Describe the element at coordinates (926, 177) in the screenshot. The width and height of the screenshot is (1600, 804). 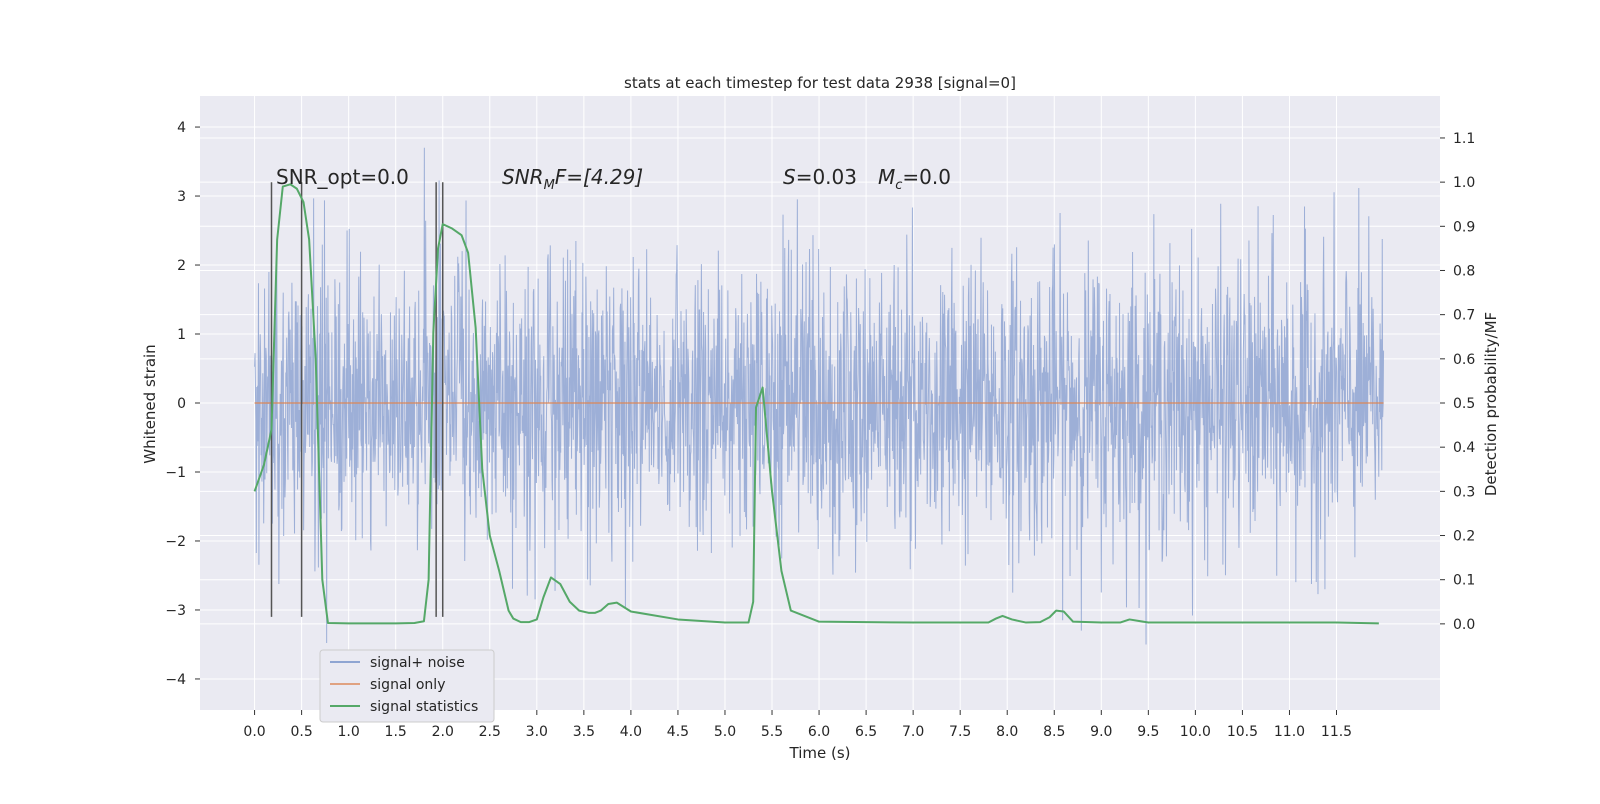
I see `annotation-mc-value: =0.0` at that location.